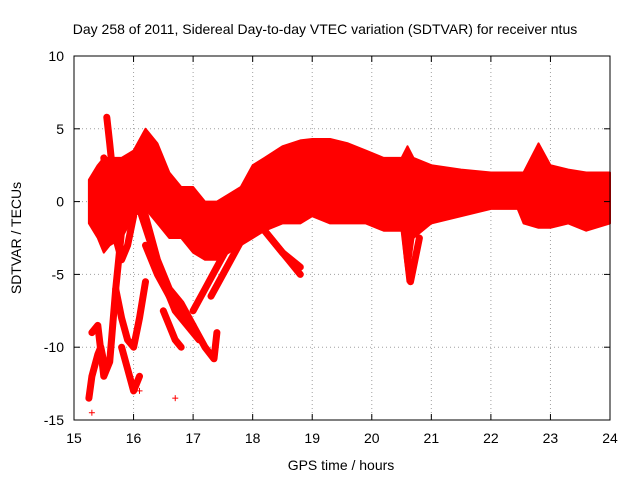 This screenshot has height=480, width=640. I want to click on y-tick-label: -5, so click(58, 274).